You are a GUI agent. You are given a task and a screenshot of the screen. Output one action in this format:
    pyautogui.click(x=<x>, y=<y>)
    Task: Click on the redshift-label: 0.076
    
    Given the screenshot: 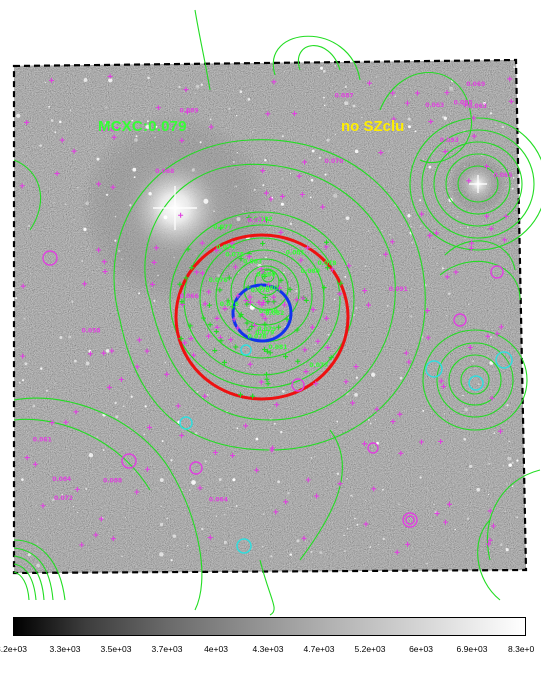 What is the action you would take?
    pyautogui.click(x=218, y=280)
    